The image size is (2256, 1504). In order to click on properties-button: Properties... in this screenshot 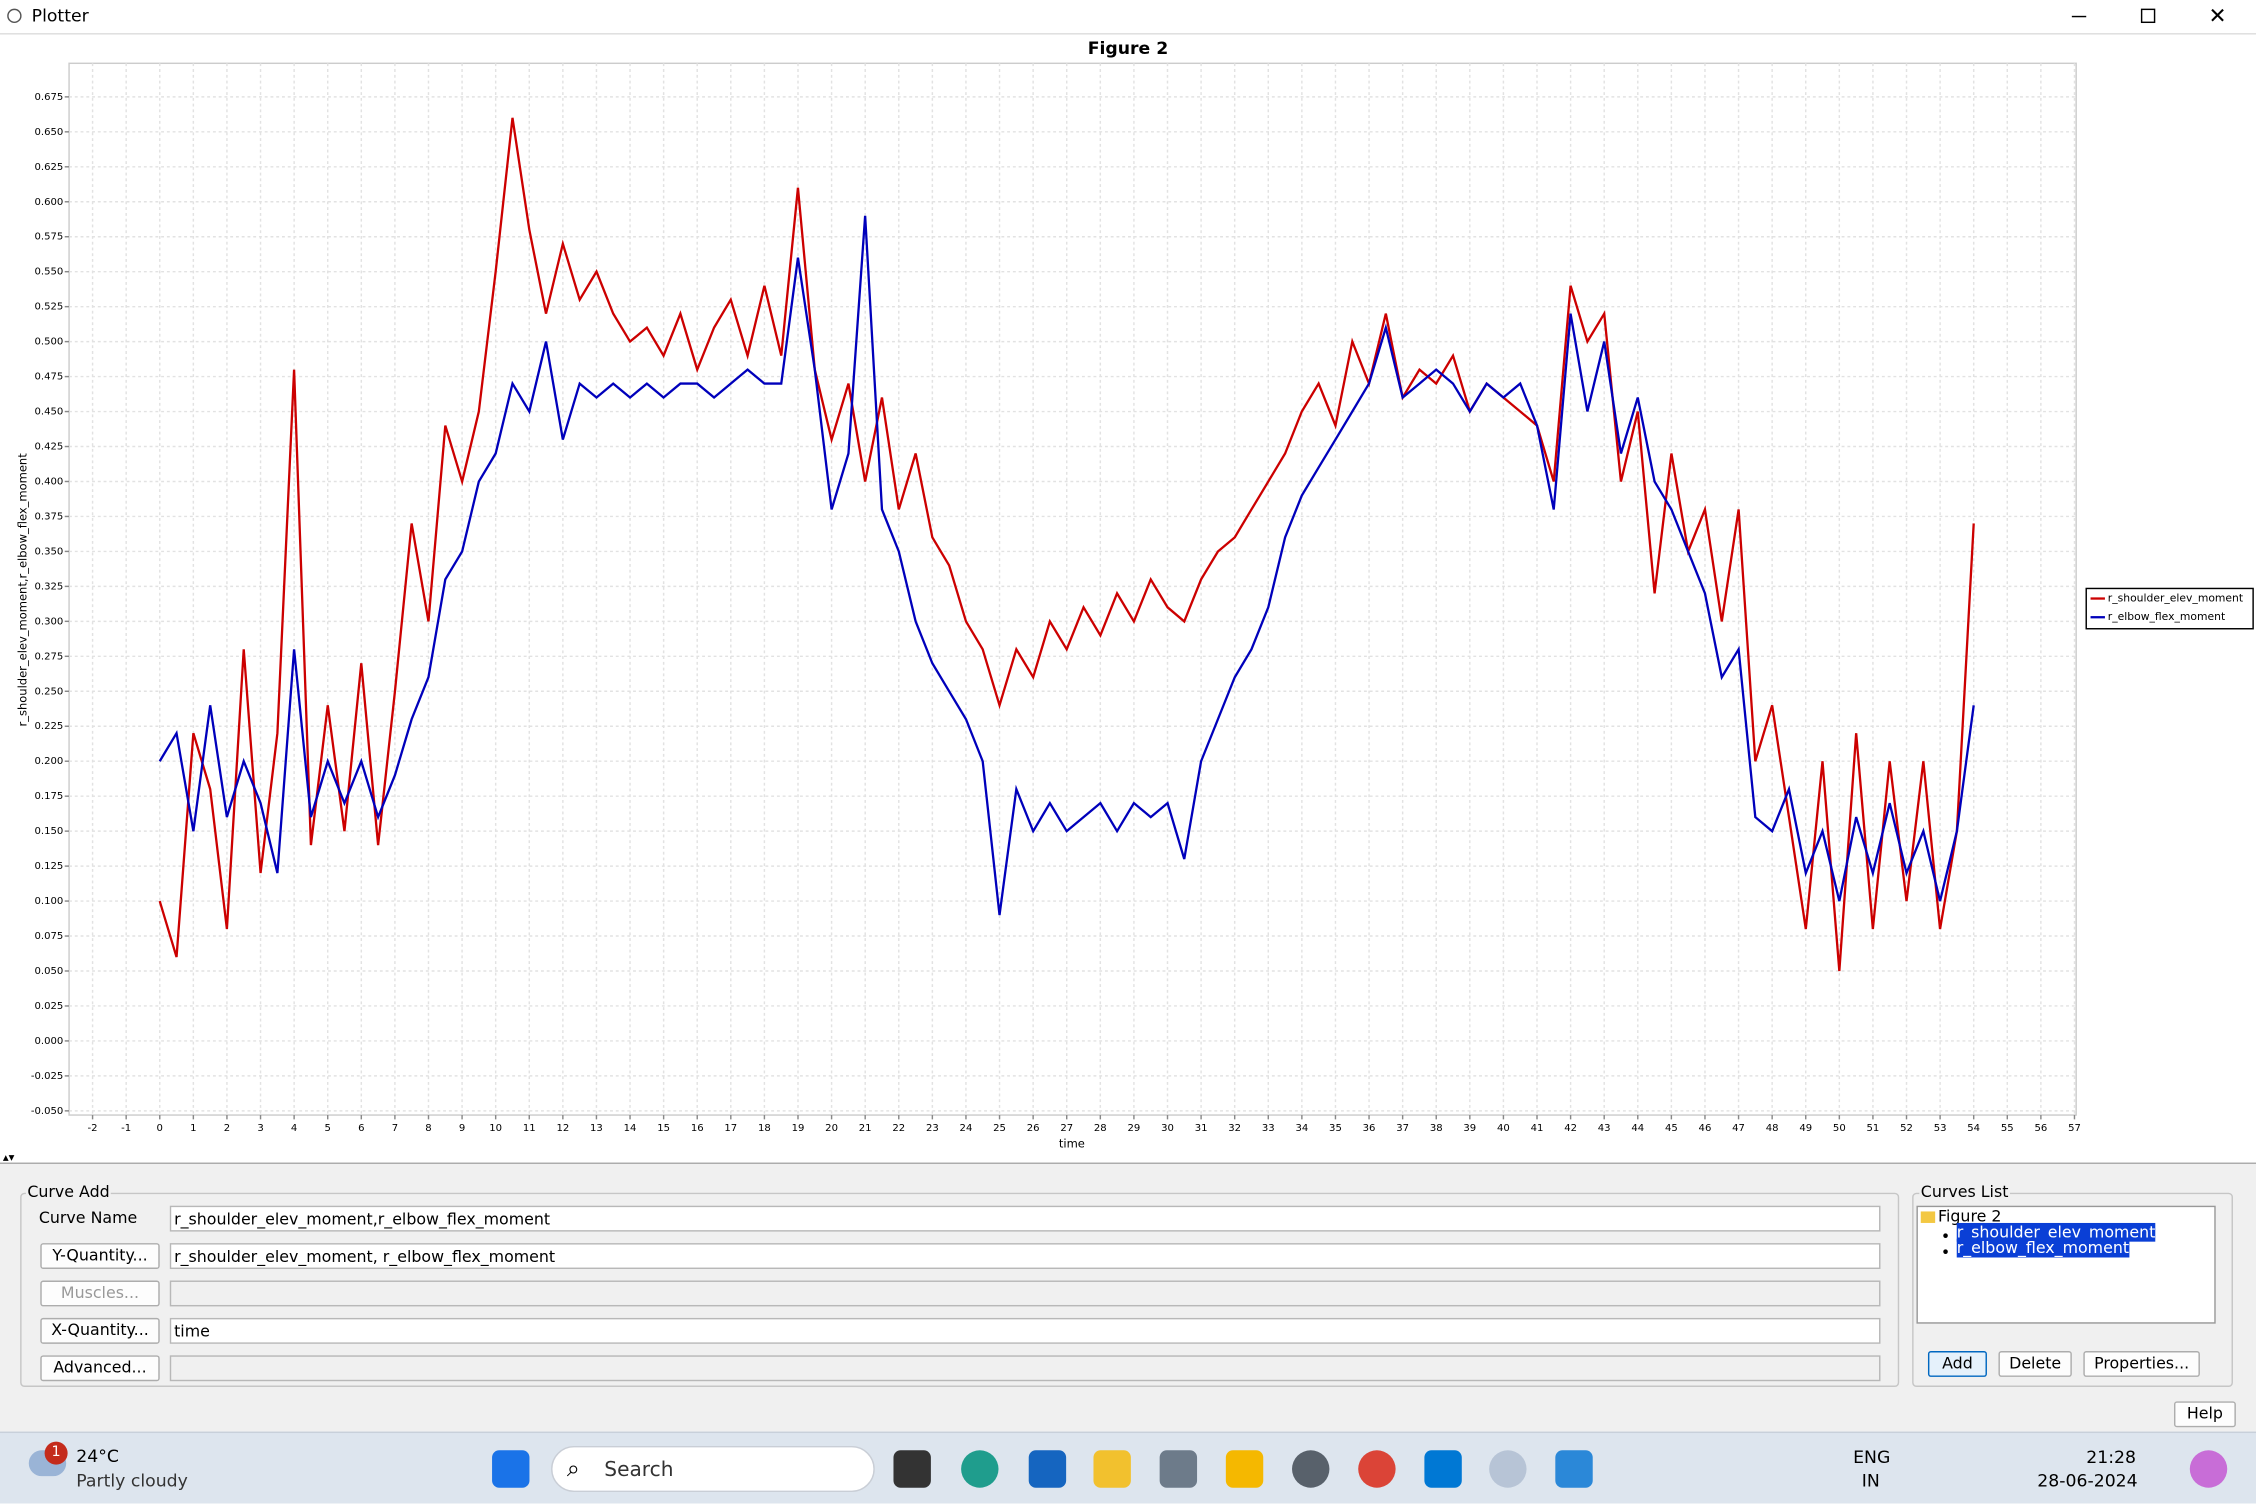, I will do `click(2141, 1364)`.